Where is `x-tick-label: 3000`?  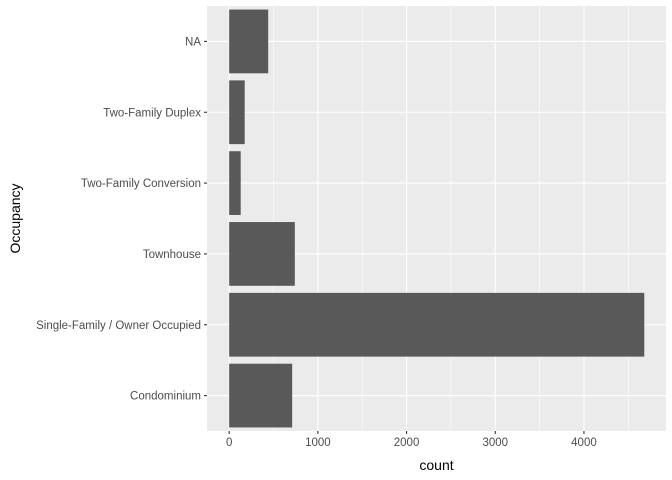
x-tick-label: 3000 is located at coordinates (495, 443).